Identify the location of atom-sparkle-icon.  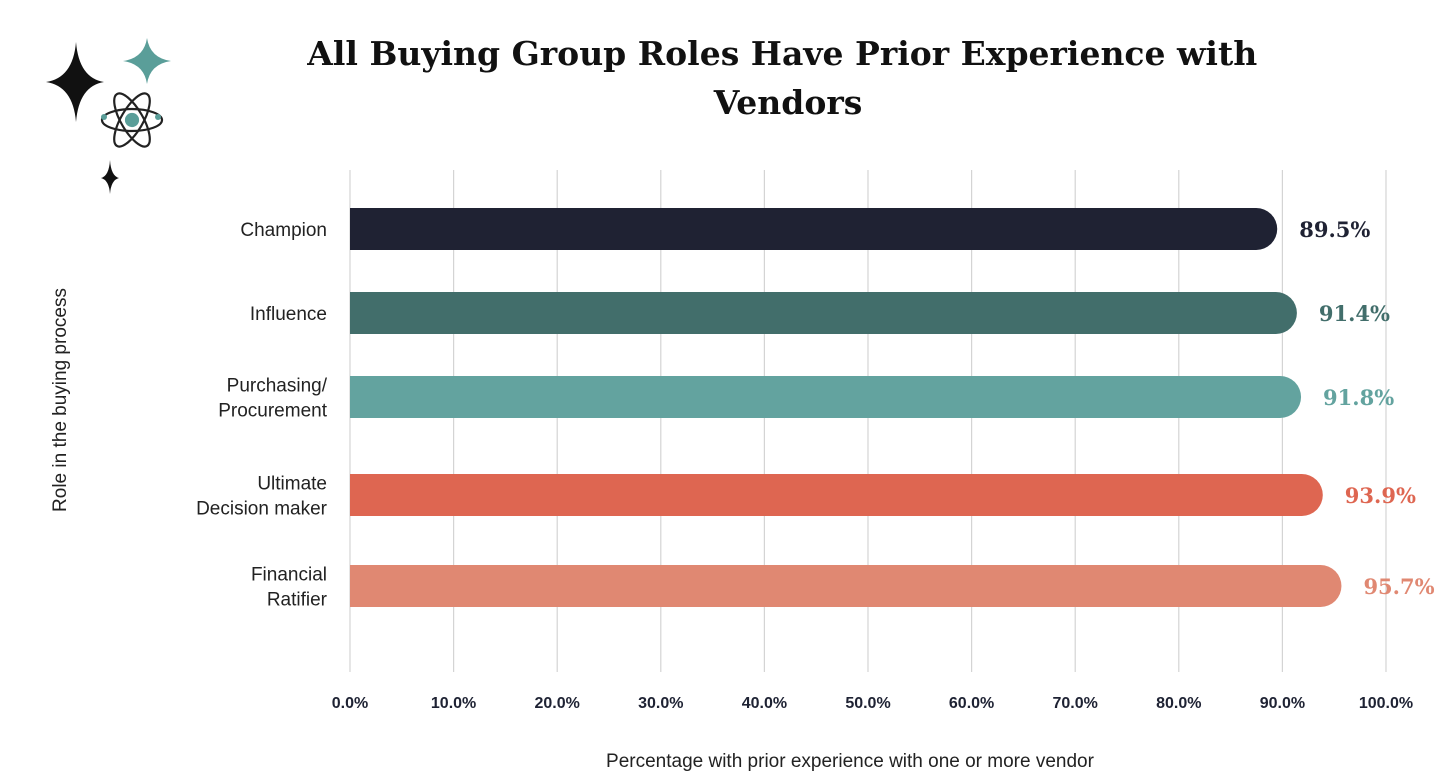
(108, 116).